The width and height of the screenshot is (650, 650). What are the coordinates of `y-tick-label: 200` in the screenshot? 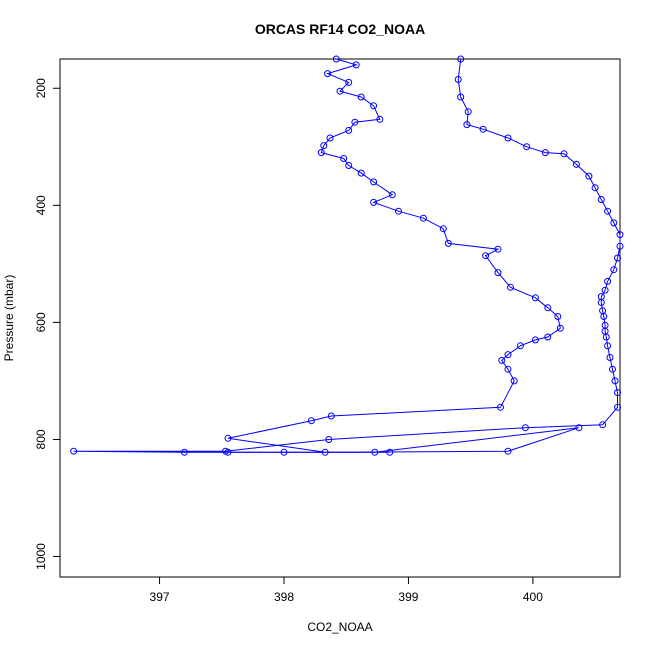 It's located at (41, 88).